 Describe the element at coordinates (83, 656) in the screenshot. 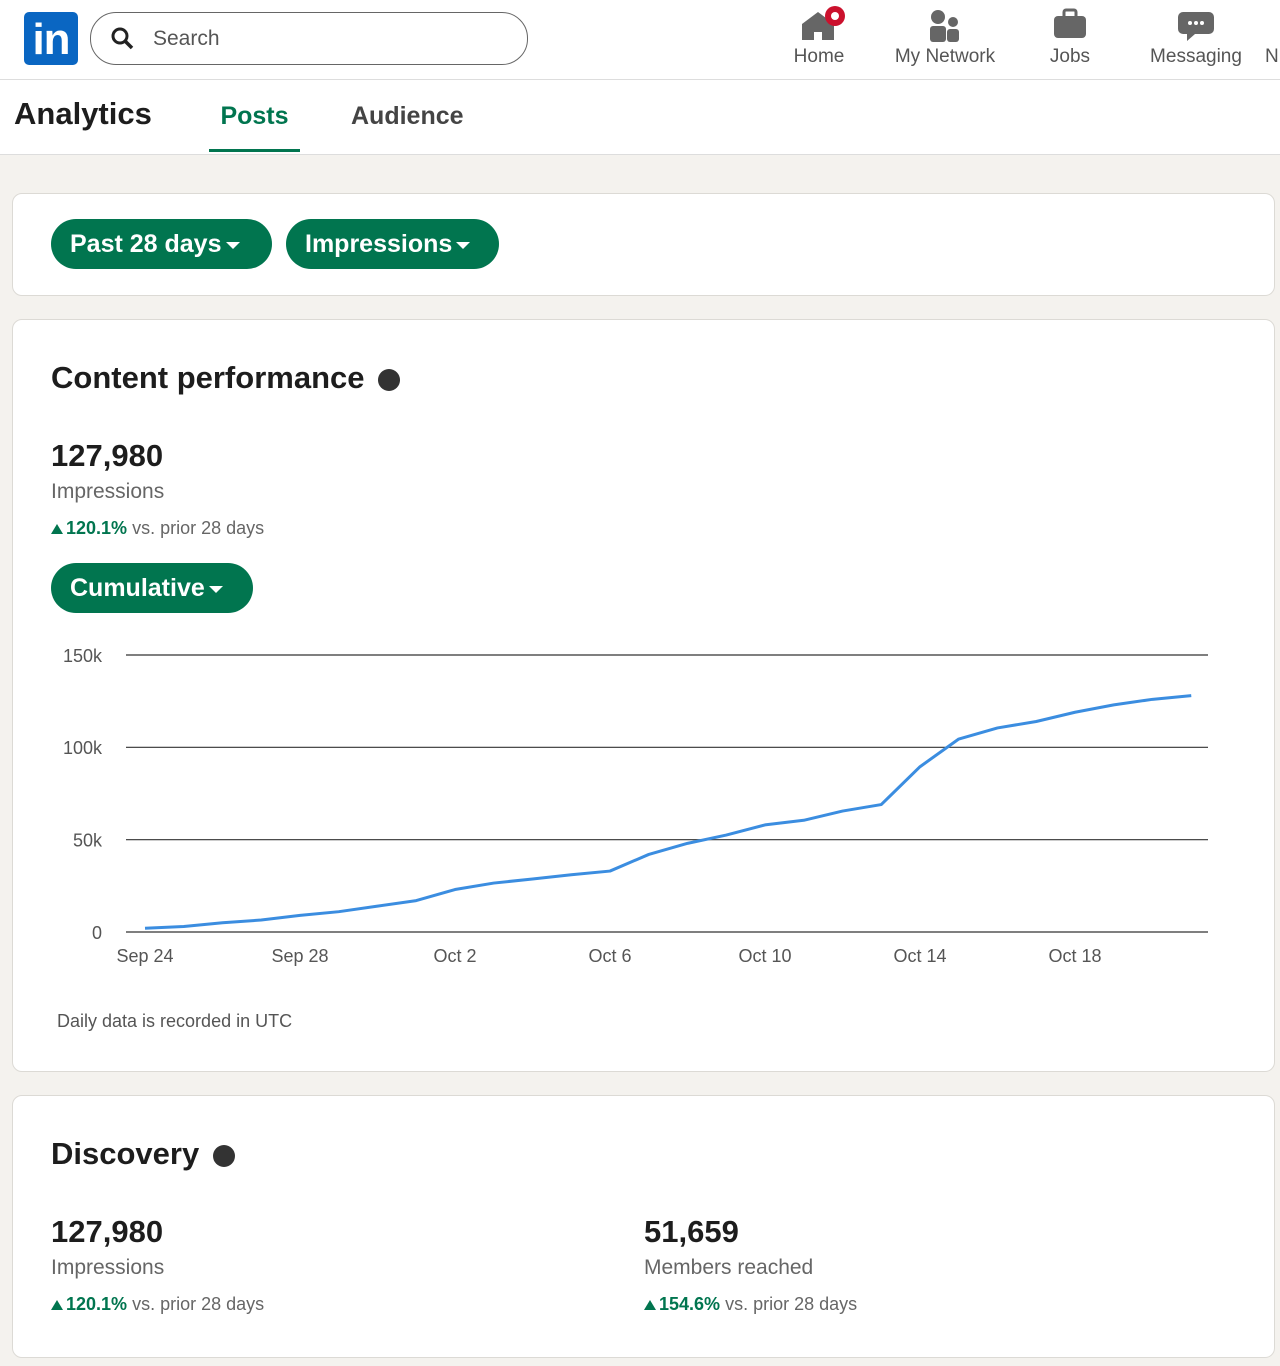

I see `y-tick-label: 150k` at that location.